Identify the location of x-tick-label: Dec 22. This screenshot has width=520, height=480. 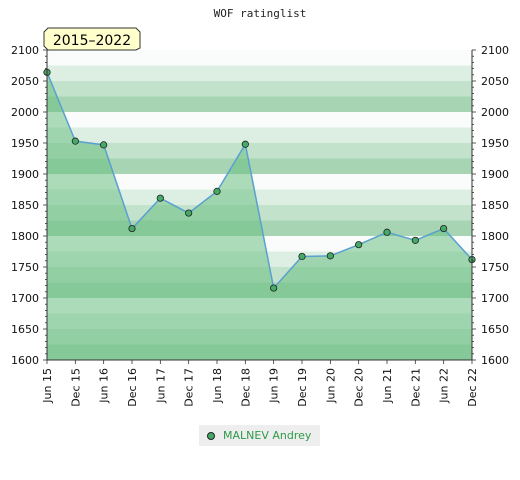
(472, 387).